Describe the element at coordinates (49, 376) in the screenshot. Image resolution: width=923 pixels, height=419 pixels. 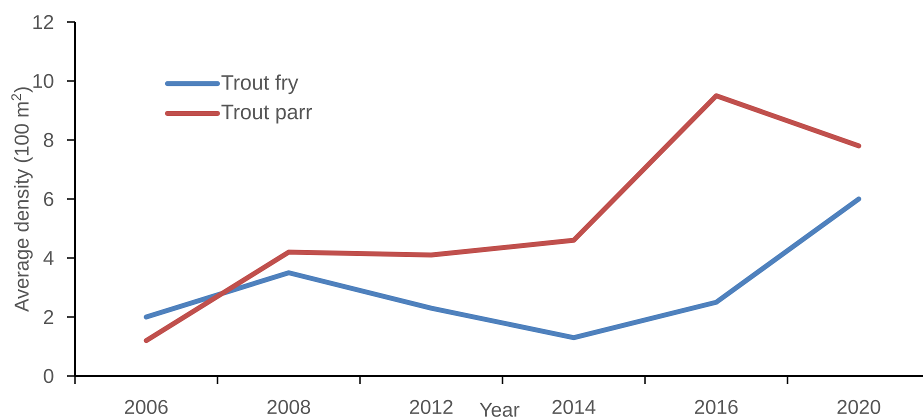
I see `y-tick-label: 0` at that location.